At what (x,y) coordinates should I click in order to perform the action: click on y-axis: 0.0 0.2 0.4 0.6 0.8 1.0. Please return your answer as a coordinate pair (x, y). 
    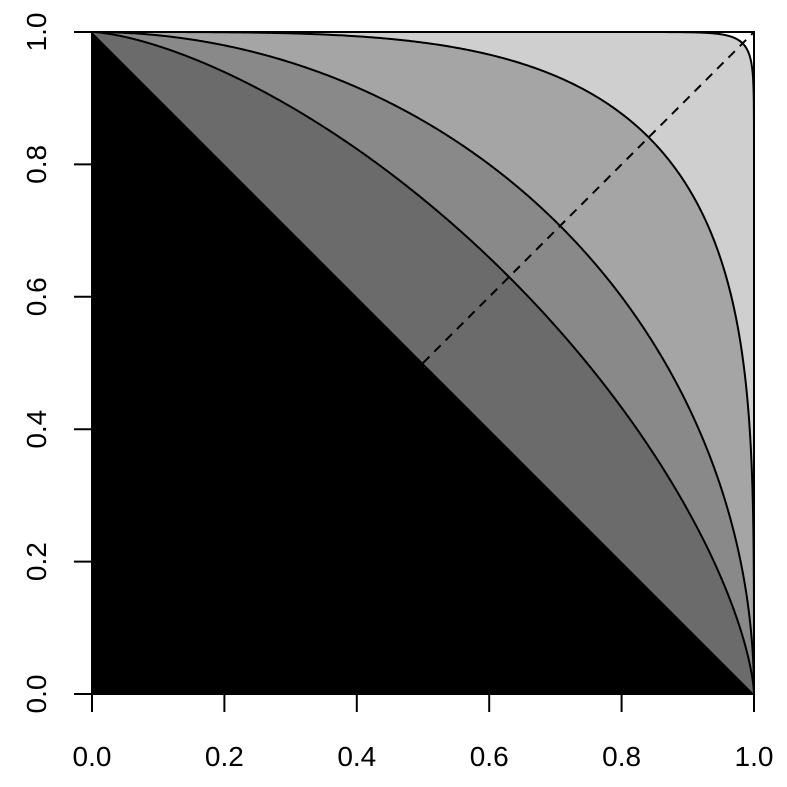
    Looking at the image, I should click on (57, 363).